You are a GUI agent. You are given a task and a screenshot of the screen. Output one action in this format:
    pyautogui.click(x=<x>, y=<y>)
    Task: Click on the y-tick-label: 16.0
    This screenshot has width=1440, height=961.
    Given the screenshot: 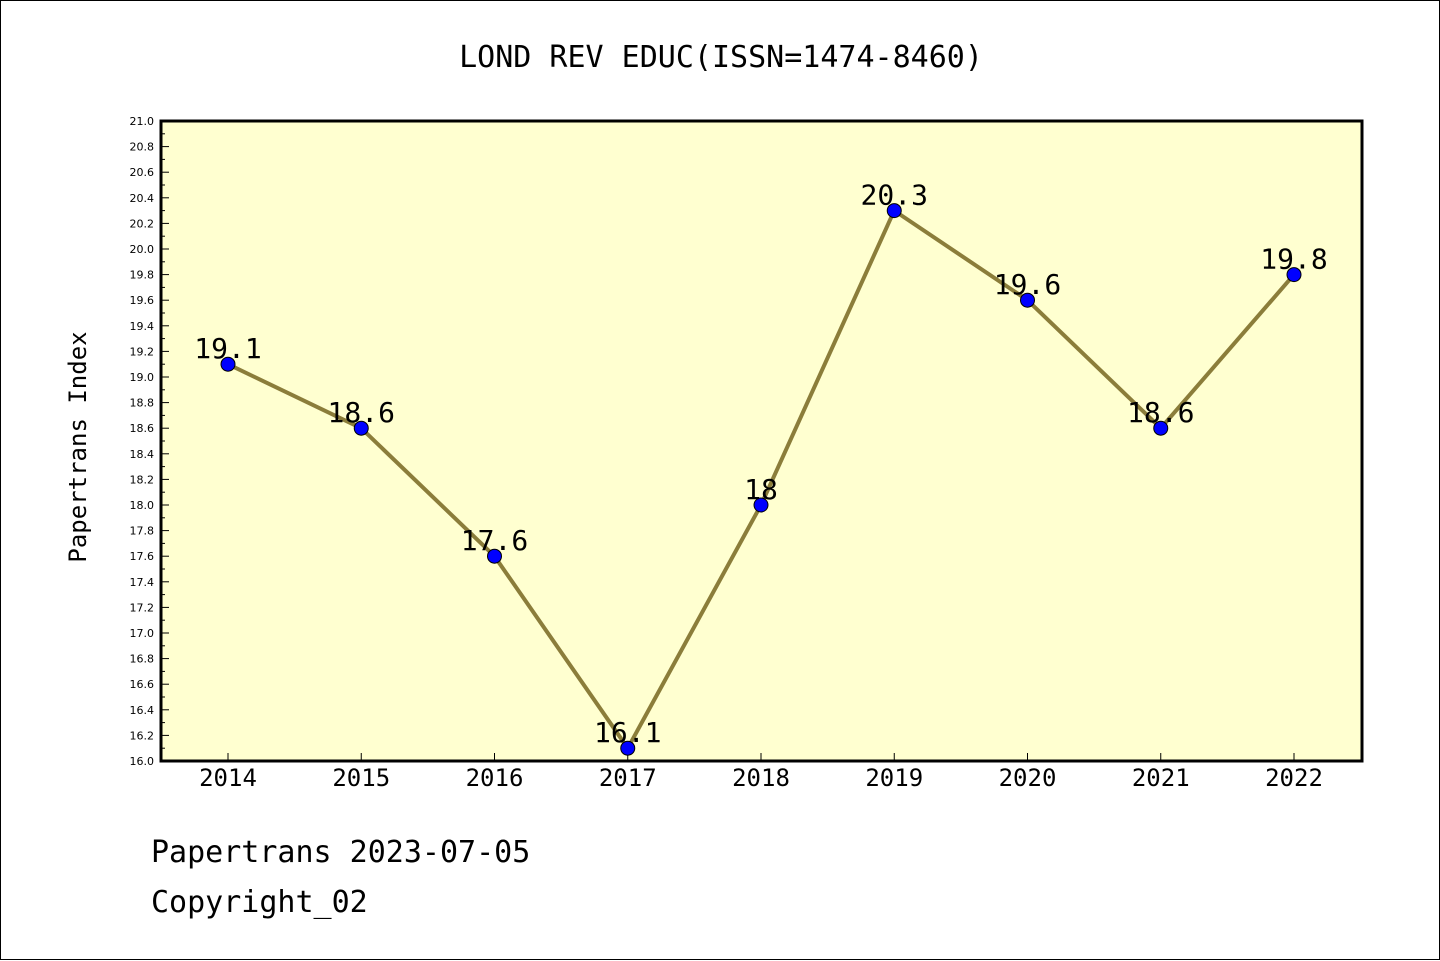 What is the action you would take?
    pyautogui.click(x=142, y=761)
    